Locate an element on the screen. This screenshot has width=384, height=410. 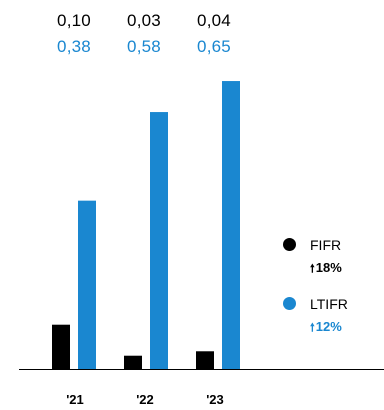
x-tick-21: '21 is located at coordinates (75, 399).